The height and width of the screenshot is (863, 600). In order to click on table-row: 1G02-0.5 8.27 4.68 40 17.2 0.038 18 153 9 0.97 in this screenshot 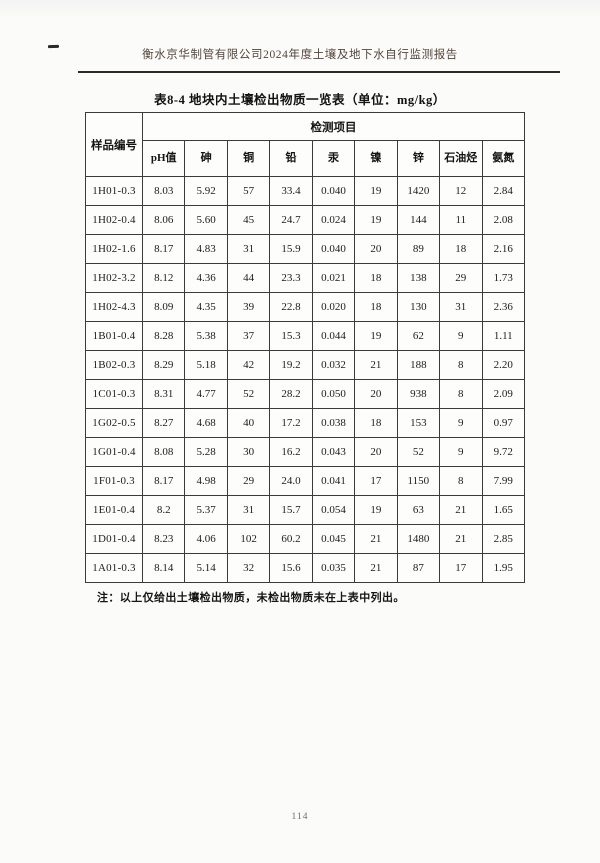, I will do `click(305, 423)`.